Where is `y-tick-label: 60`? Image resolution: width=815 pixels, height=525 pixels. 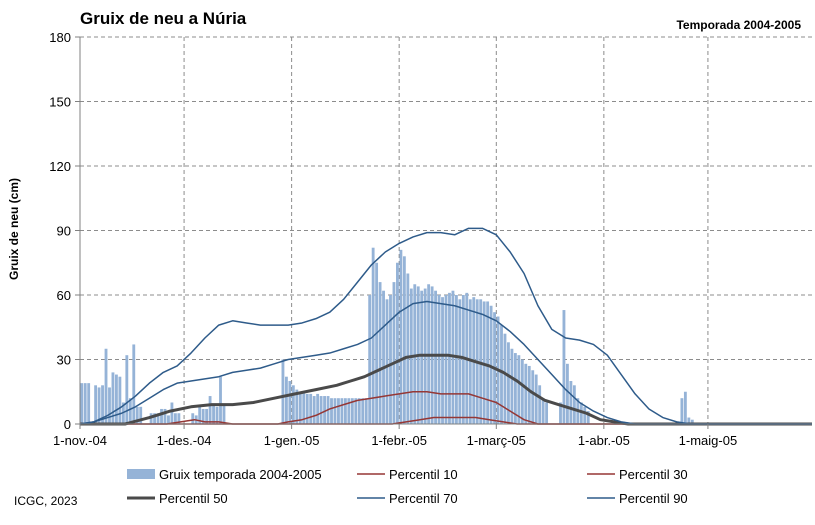
y-tick-label: 60 is located at coordinates (64, 295).